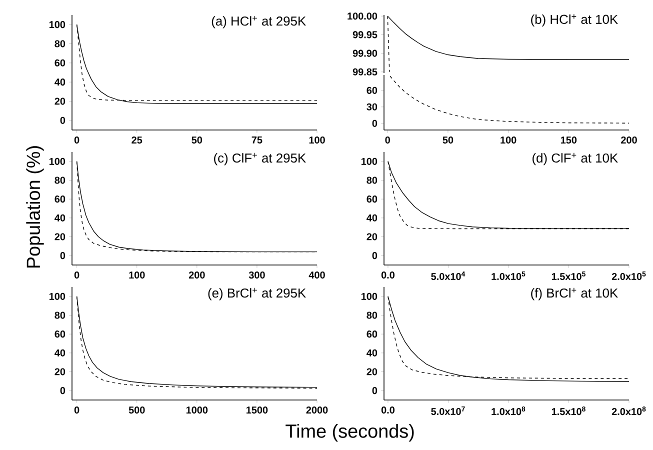 This screenshot has width=653, height=450. Describe the element at coordinates (569, 411) in the screenshot. I see `x-tick-label: 1.5x10$^{8}$` at that location.